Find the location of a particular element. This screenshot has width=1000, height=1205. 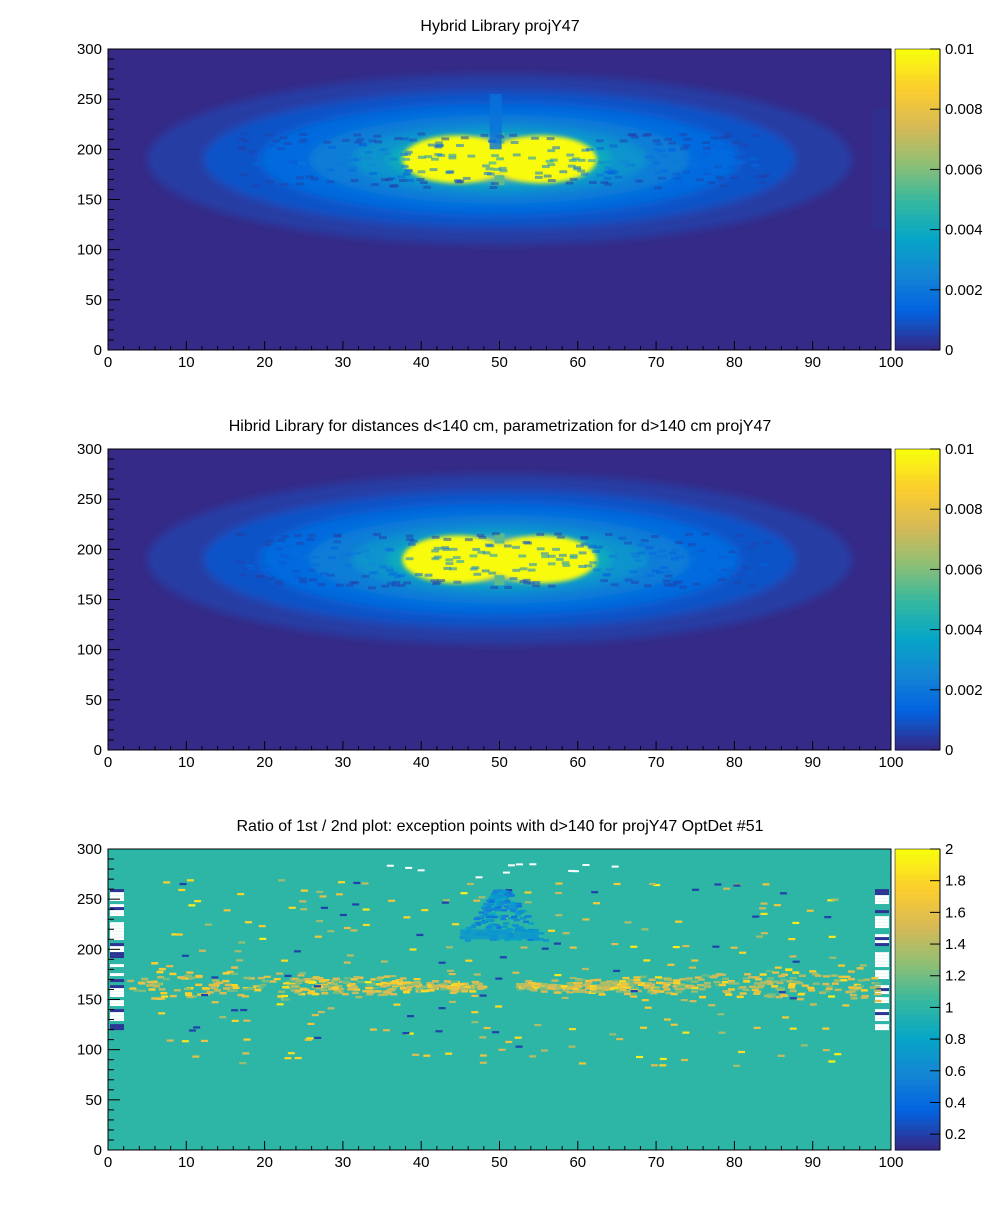

panel-1-y-tick-label: 200 is located at coordinates (89, 149).